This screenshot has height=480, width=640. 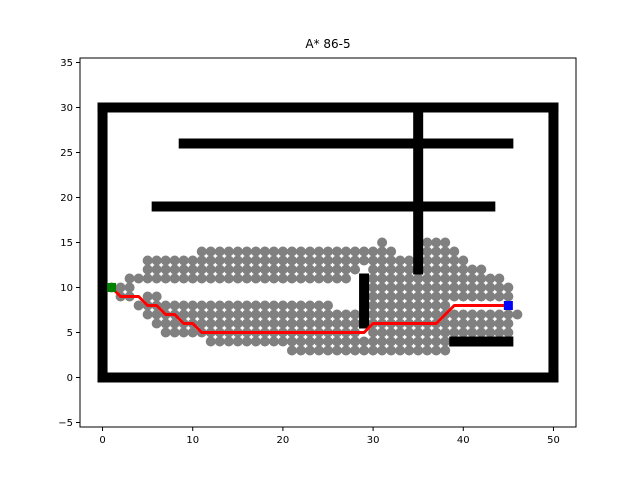 I want to click on y-tick-label: 20, so click(x=66, y=198).